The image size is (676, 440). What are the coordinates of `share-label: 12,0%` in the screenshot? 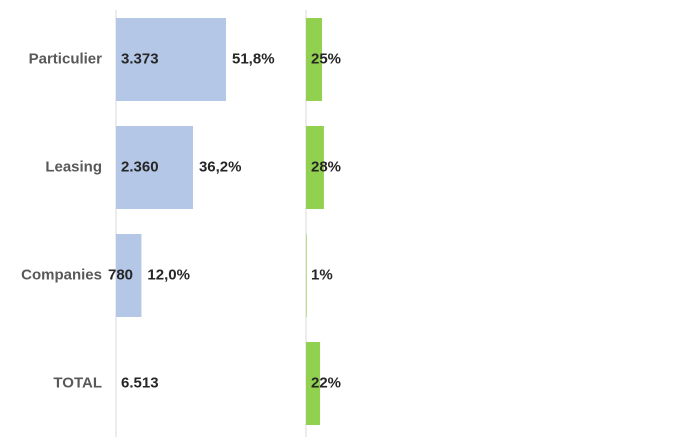 It's located at (168, 274).